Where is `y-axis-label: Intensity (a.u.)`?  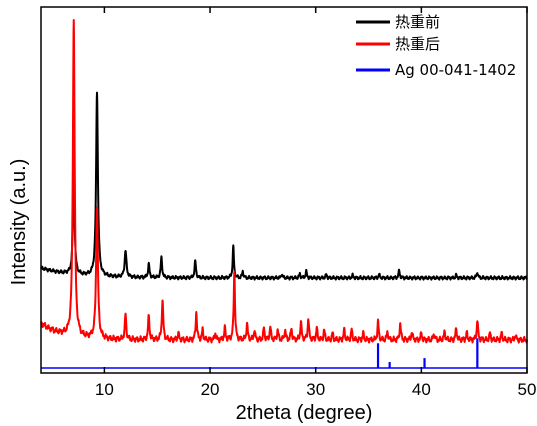
y-axis-label: Intensity (a.u.) is located at coordinates (19, 222).